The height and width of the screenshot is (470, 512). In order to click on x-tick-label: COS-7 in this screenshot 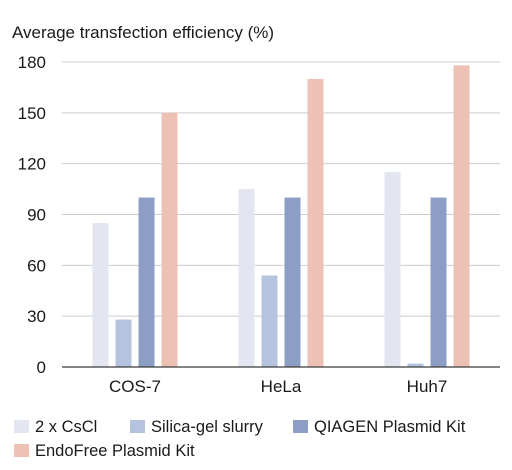, I will do `click(135, 386)`.